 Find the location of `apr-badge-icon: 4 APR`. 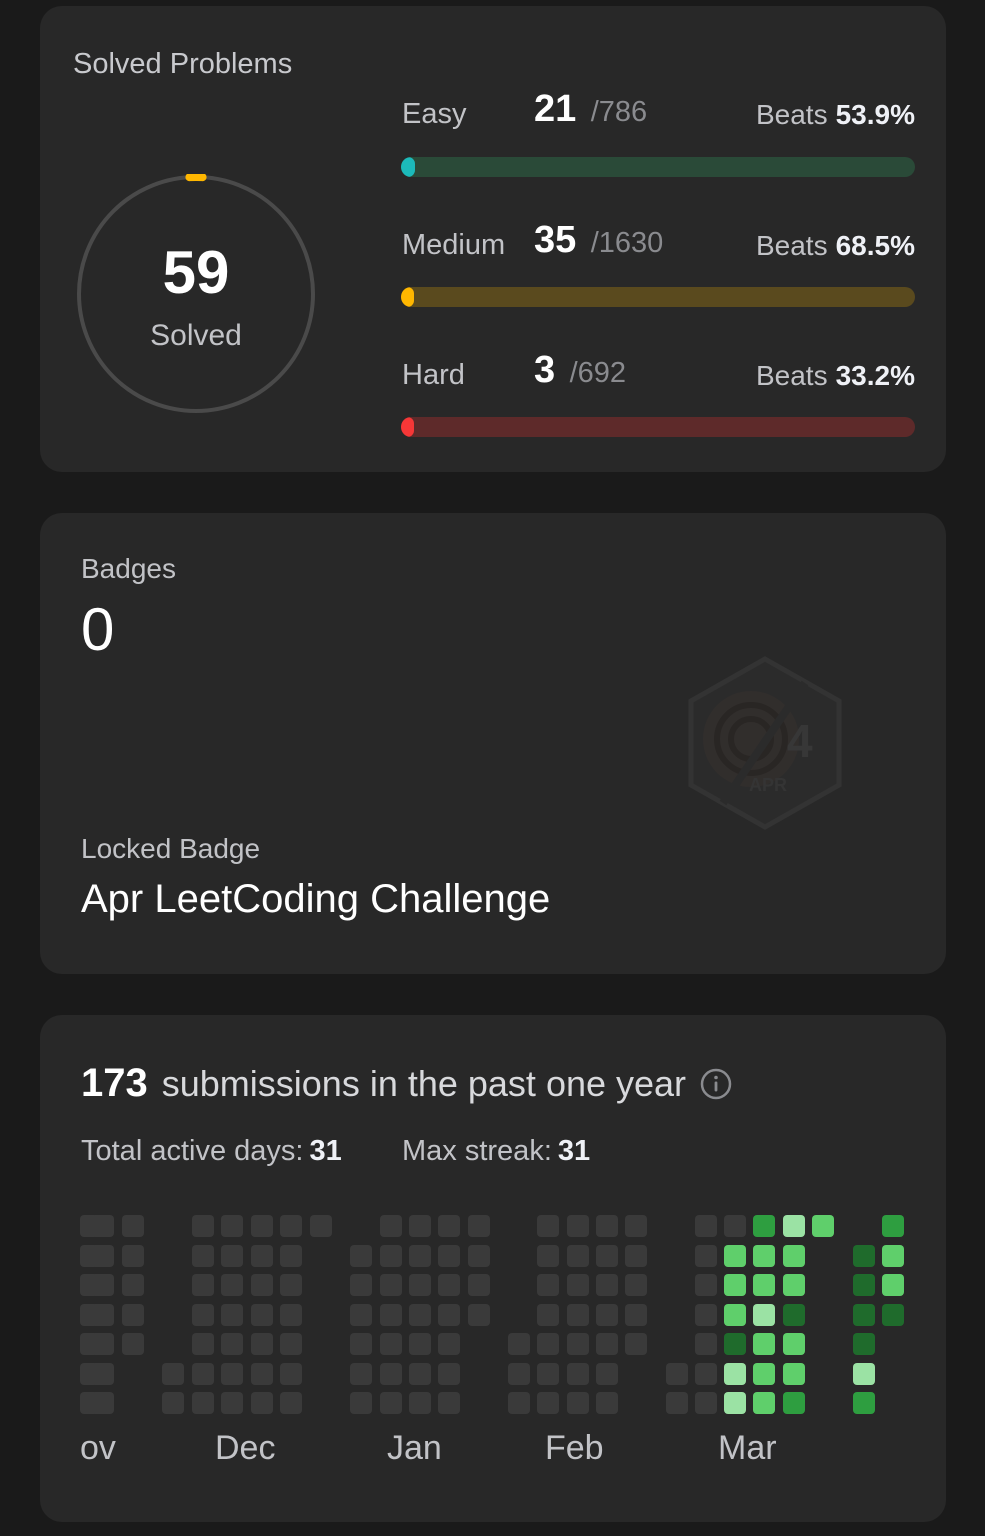

apr-badge-icon: 4 APR is located at coordinates (765, 743).